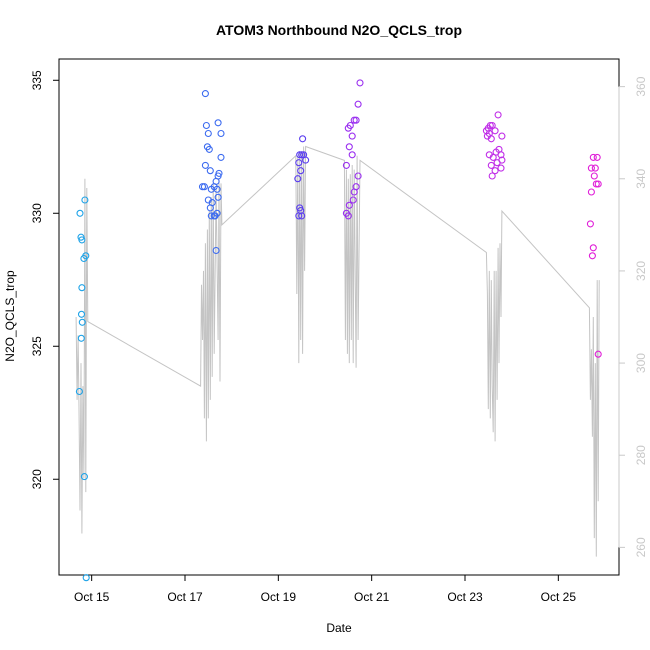 The image size is (650, 650). What do you see at coordinates (185, 597) in the screenshot?
I see `x-tick-label: Oct 17` at bounding box center [185, 597].